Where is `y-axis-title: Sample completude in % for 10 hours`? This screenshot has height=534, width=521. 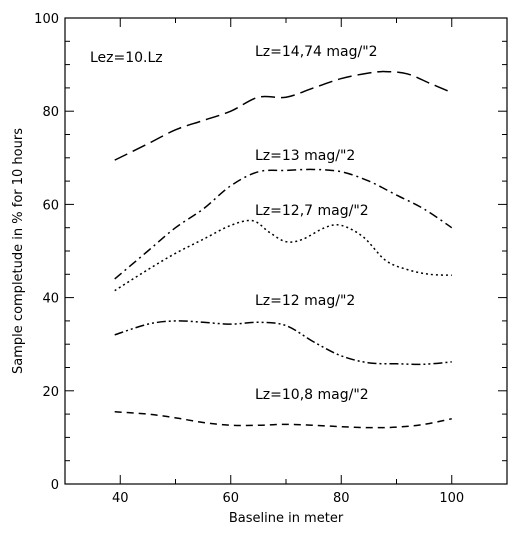
y-axis-title: Sample completude in % for 10 hours is located at coordinates (18, 251).